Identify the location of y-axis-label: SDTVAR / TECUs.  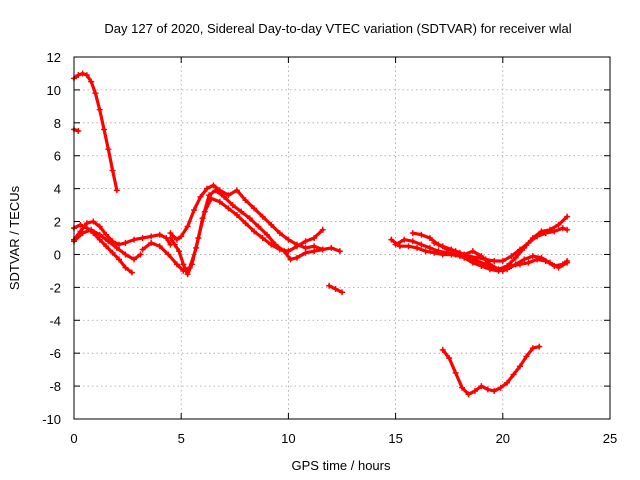
(14, 237).